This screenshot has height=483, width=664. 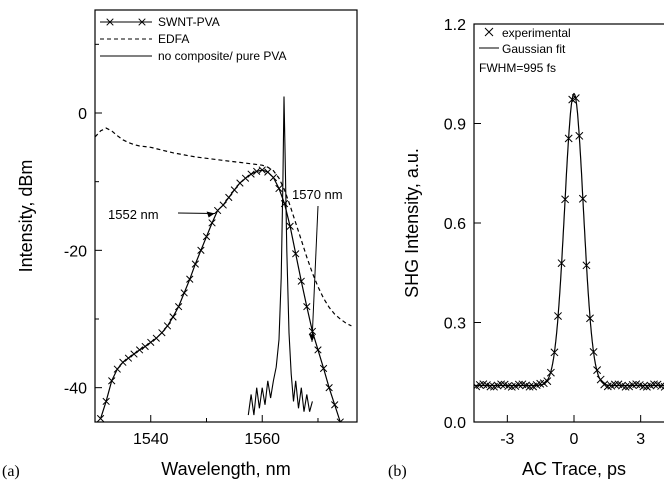 I want to click on panel-a-legend: SWNT-PVA EDFA no composite/ pure PVA, so click(x=193, y=39).